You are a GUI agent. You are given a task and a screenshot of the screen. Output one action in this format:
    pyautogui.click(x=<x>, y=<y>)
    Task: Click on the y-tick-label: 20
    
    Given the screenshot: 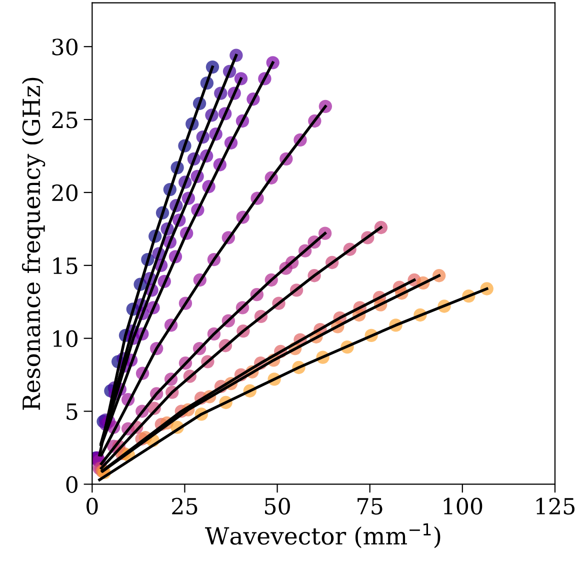 What is the action you would take?
    pyautogui.click(x=65, y=193)
    